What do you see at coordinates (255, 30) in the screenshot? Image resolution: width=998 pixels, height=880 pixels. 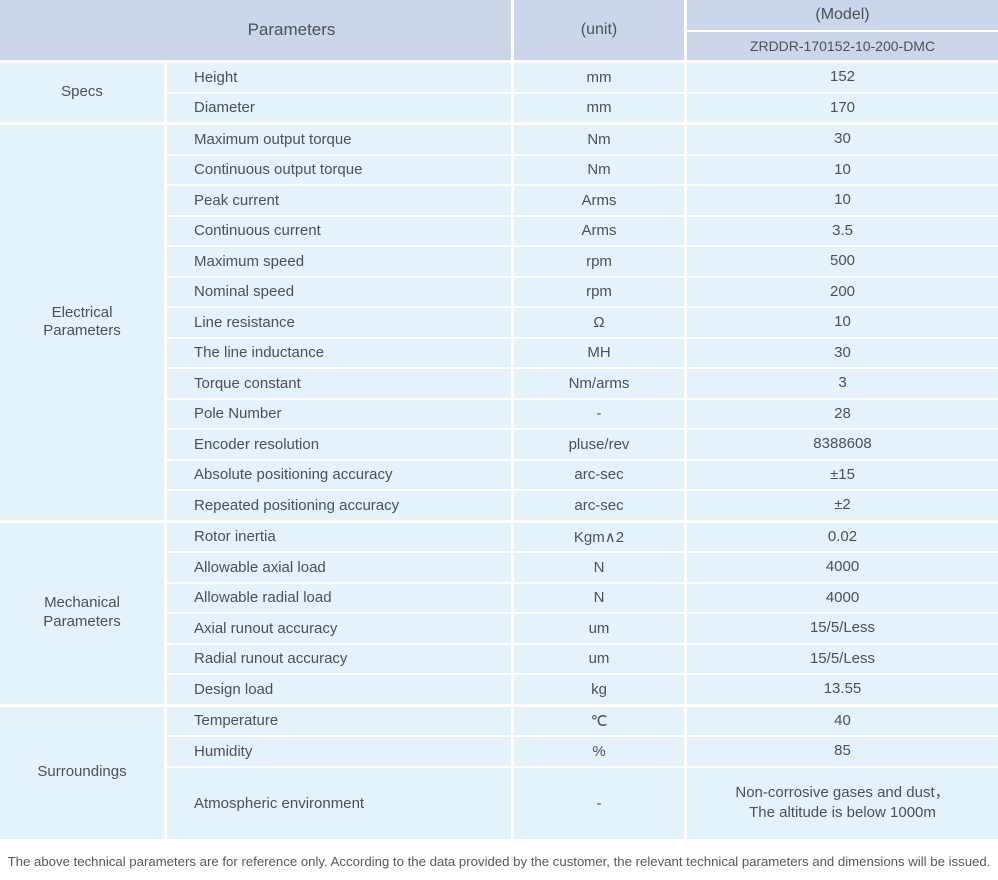 I see `header-parameters-label: Parameters` at bounding box center [255, 30].